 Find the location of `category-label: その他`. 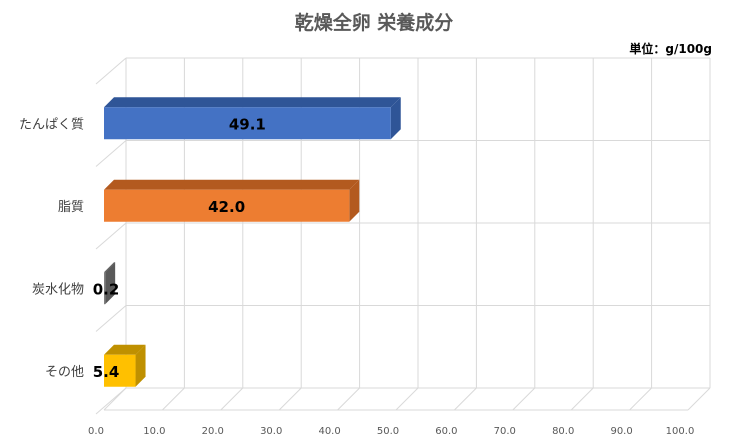

category-label: その他 is located at coordinates (64, 372).